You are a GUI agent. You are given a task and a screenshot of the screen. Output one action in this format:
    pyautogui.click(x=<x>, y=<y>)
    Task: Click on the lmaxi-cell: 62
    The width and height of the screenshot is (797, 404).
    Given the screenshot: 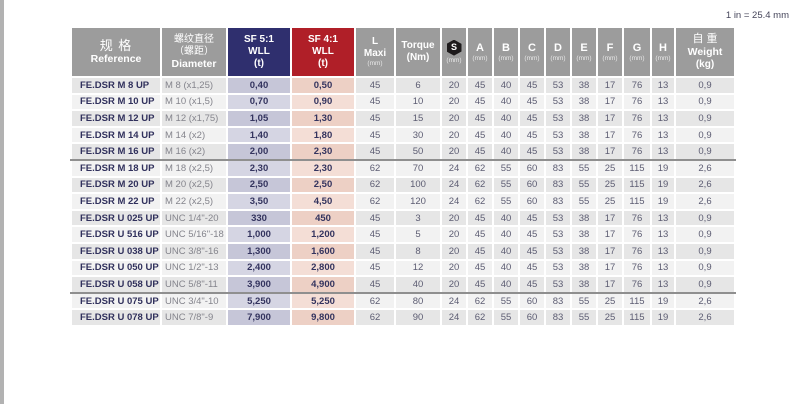 What is the action you would take?
    pyautogui.click(x=375, y=168)
    